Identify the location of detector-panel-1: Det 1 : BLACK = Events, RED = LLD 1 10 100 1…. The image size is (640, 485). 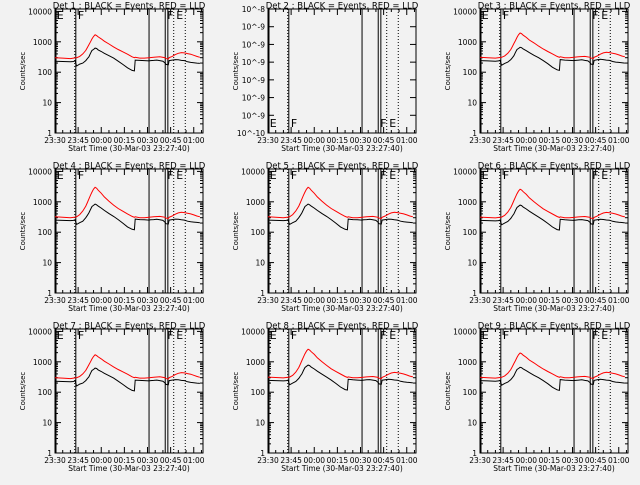
(112, 78).